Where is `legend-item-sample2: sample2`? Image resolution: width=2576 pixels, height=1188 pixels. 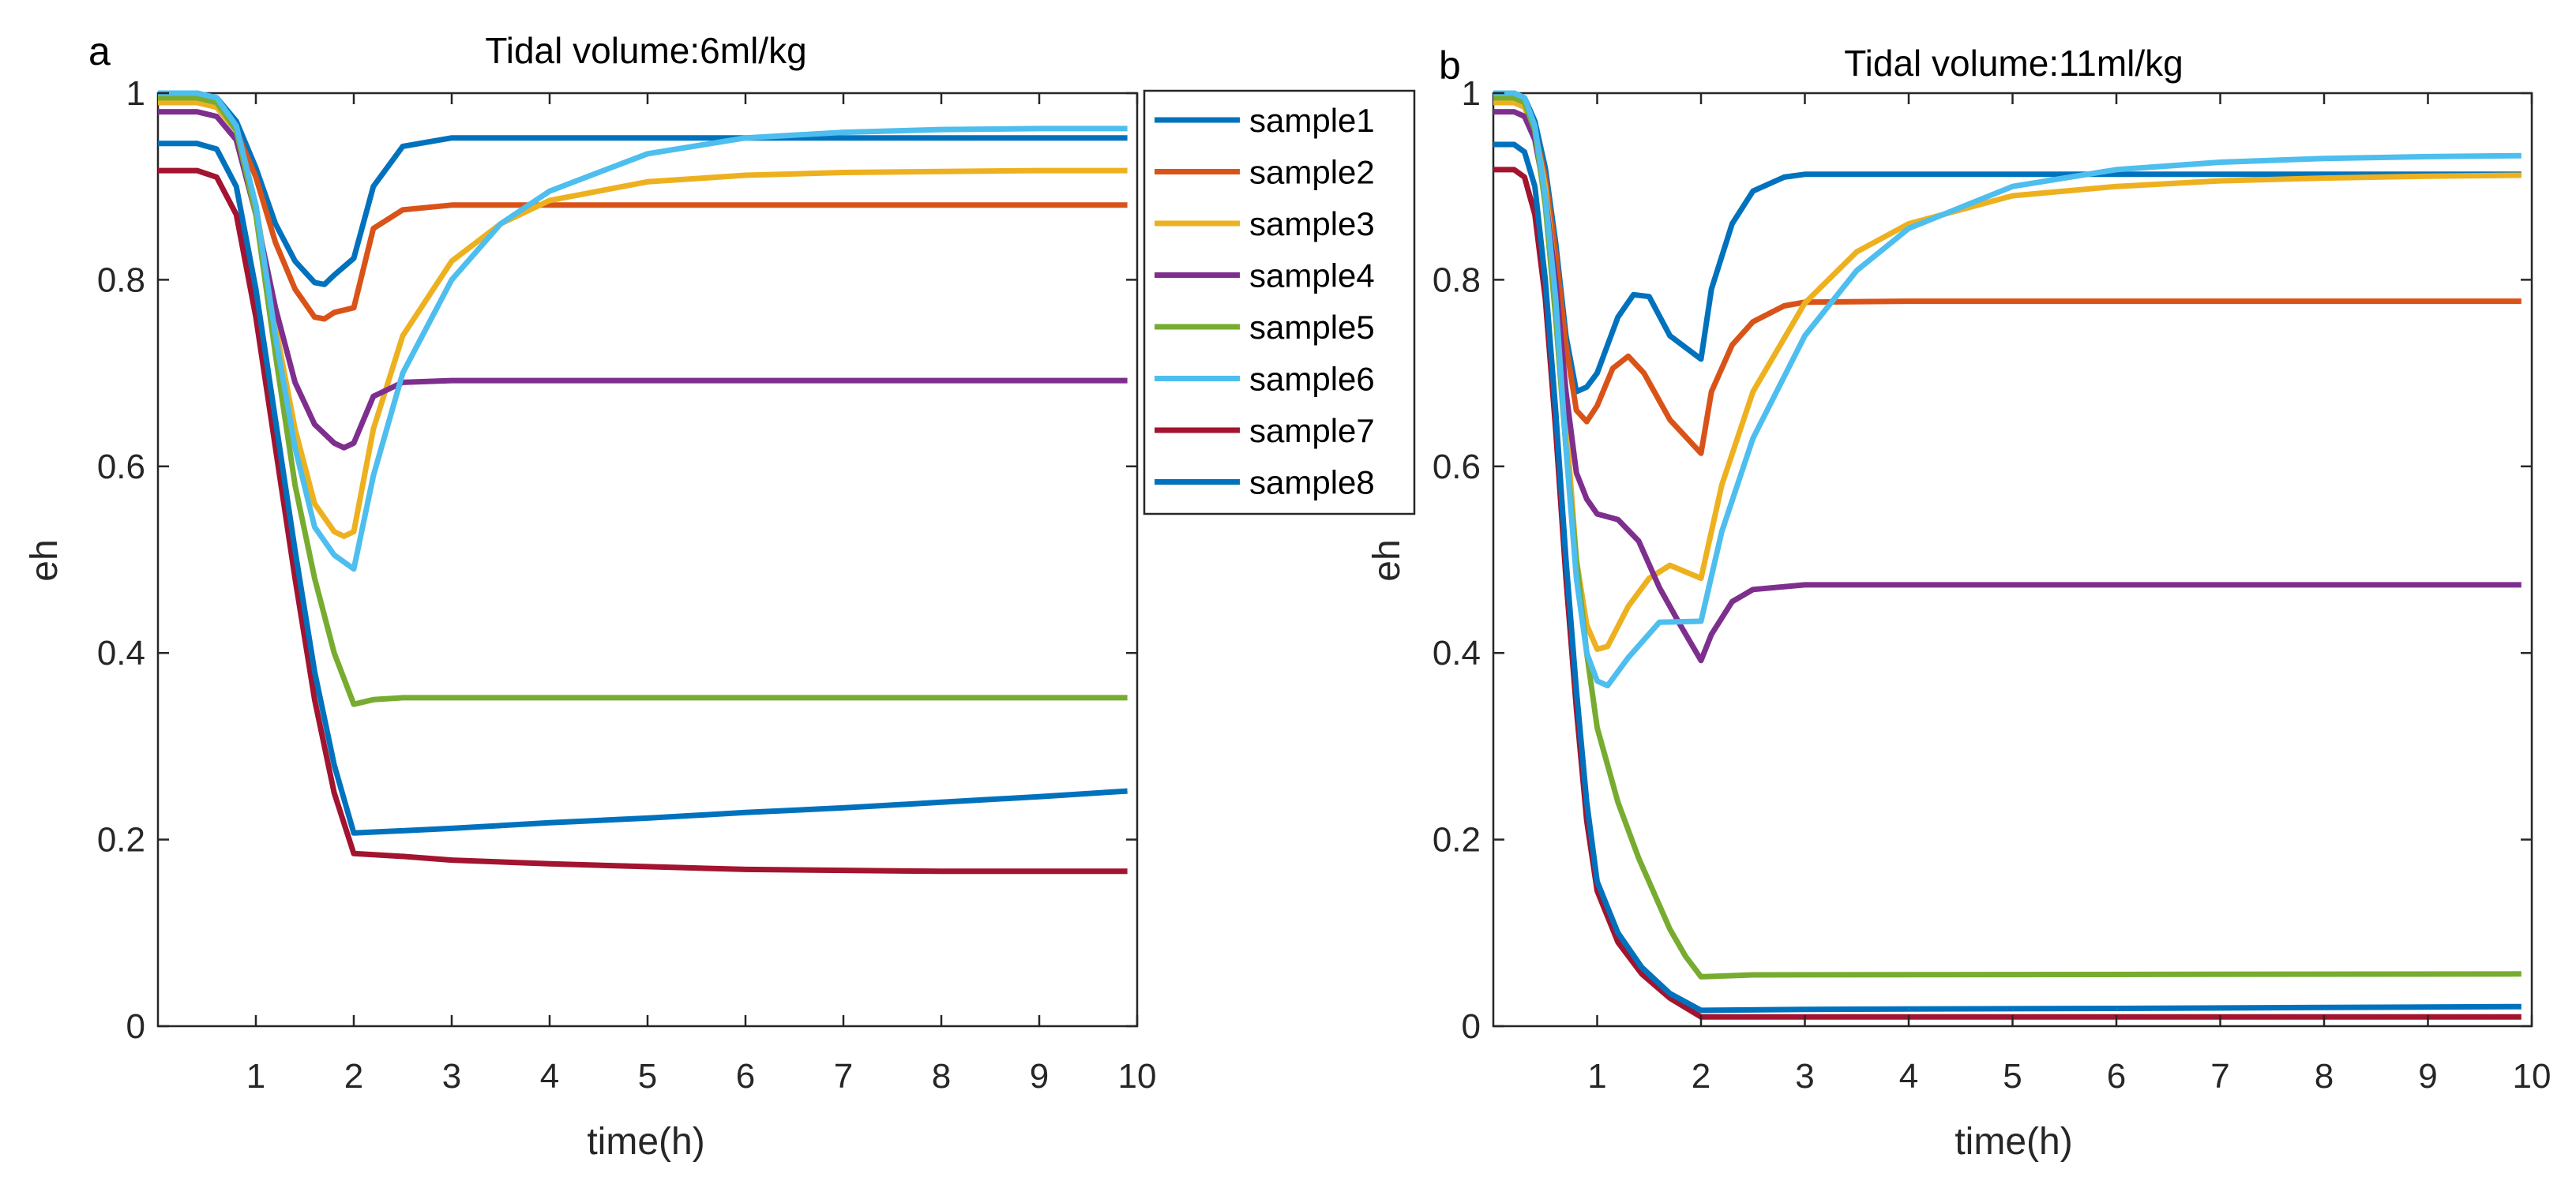
legend-item-sample2: sample2 is located at coordinates (1265, 172).